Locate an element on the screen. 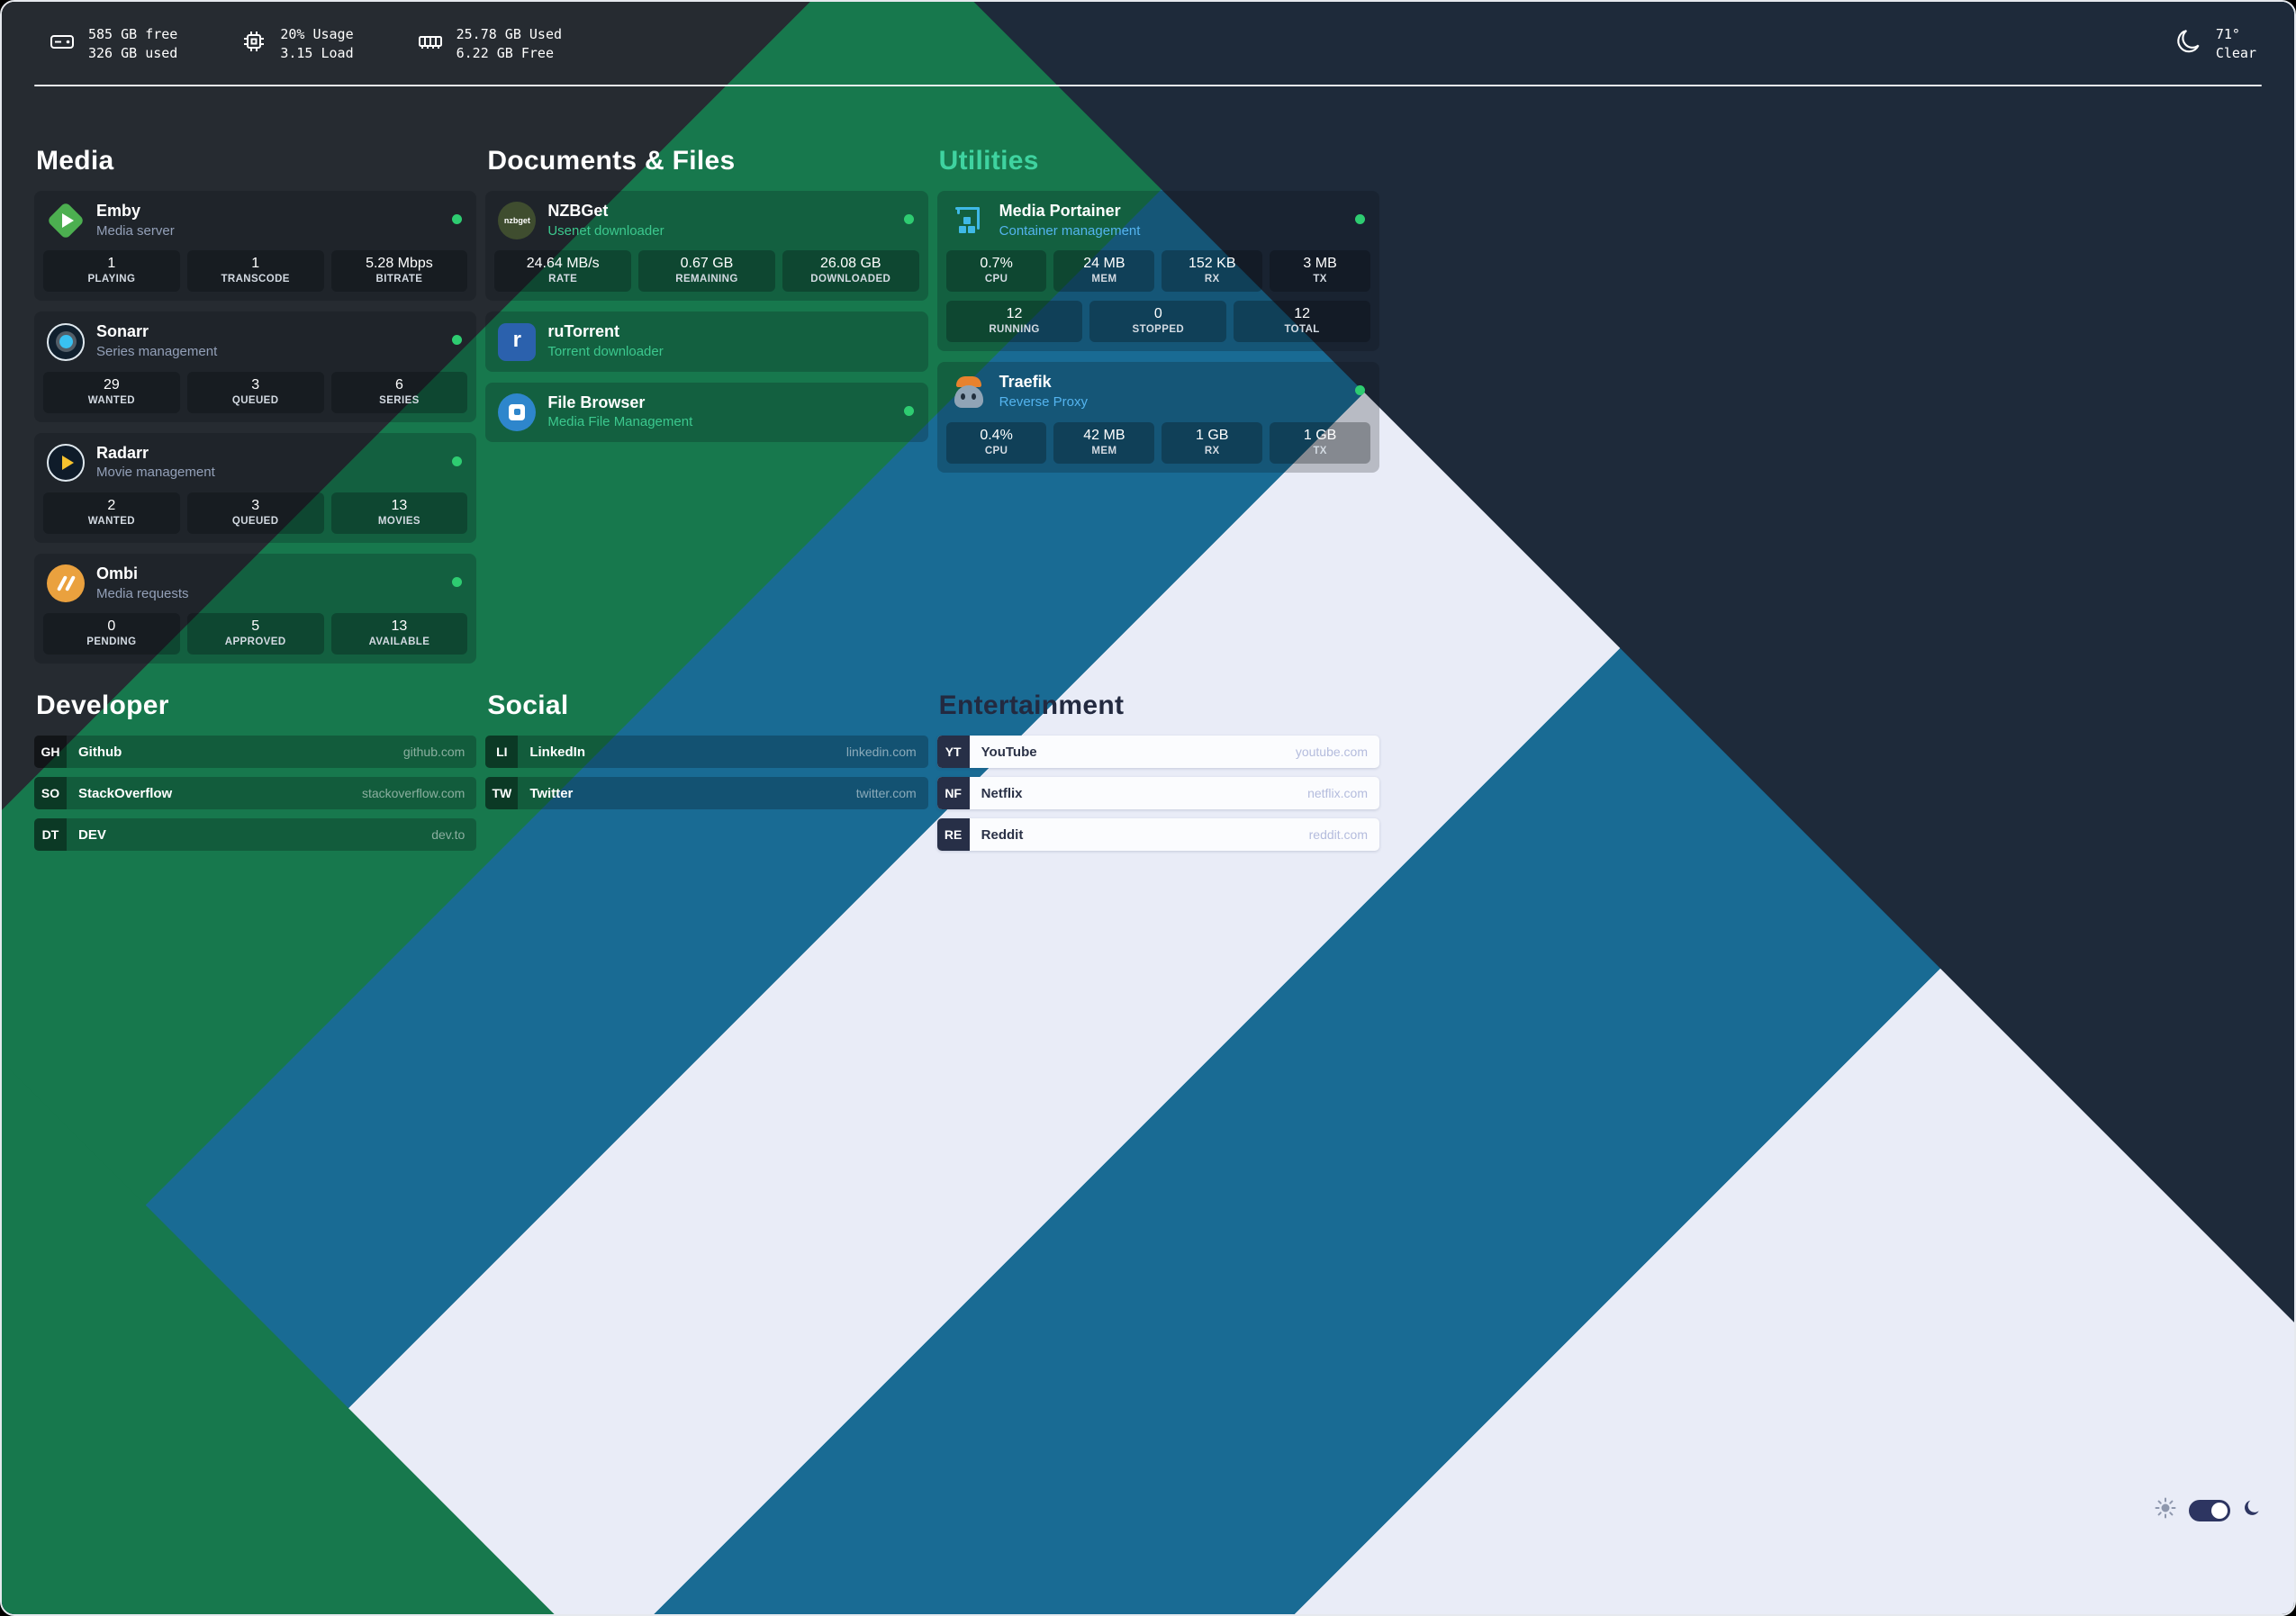  stat-cell: 0.7% CPU is located at coordinates (996, 271).